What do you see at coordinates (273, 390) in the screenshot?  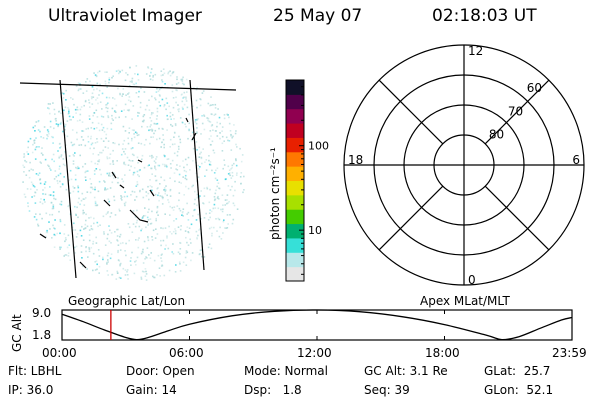 I see `status-dsp: Dsp: 1.8` at bounding box center [273, 390].